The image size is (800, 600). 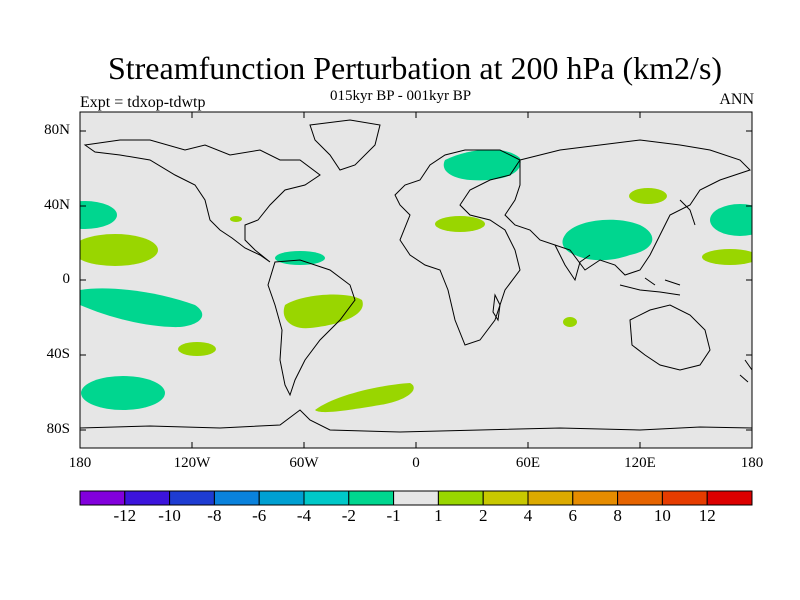 I want to click on lat-label-40S: 40S, so click(x=58, y=354).